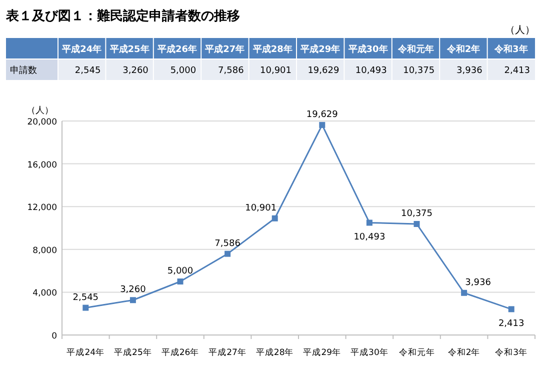  Describe the element at coordinates (42, 208) in the screenshot. I see `y-tick-label: 12,000` at that location.